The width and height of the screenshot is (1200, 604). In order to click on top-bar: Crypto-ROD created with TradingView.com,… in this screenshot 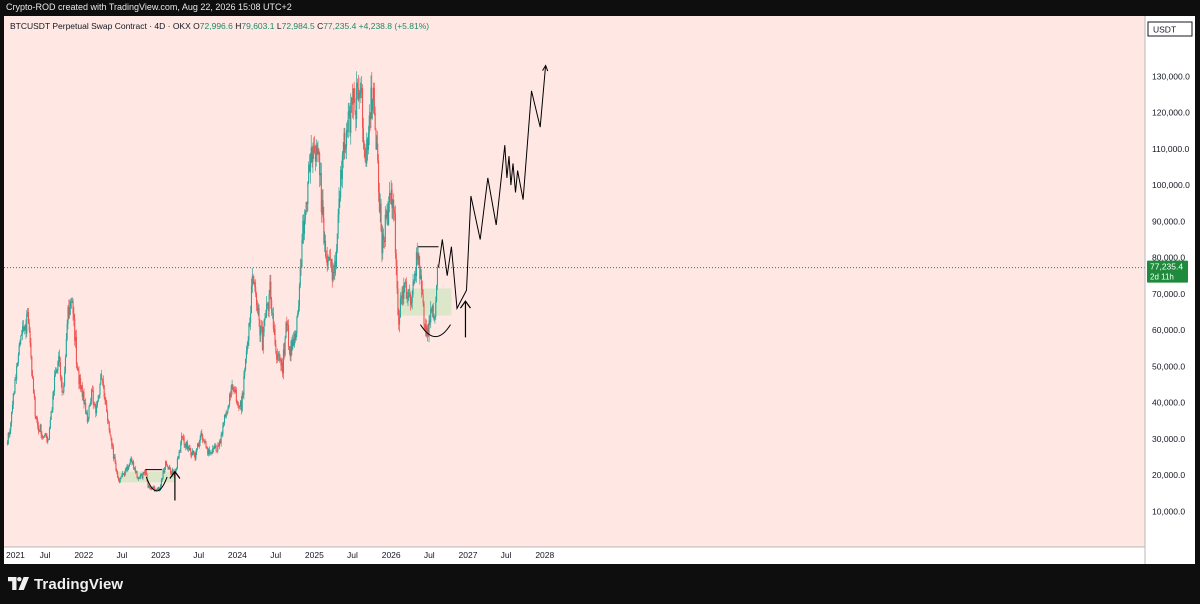, I will do `click(600, 8)`.